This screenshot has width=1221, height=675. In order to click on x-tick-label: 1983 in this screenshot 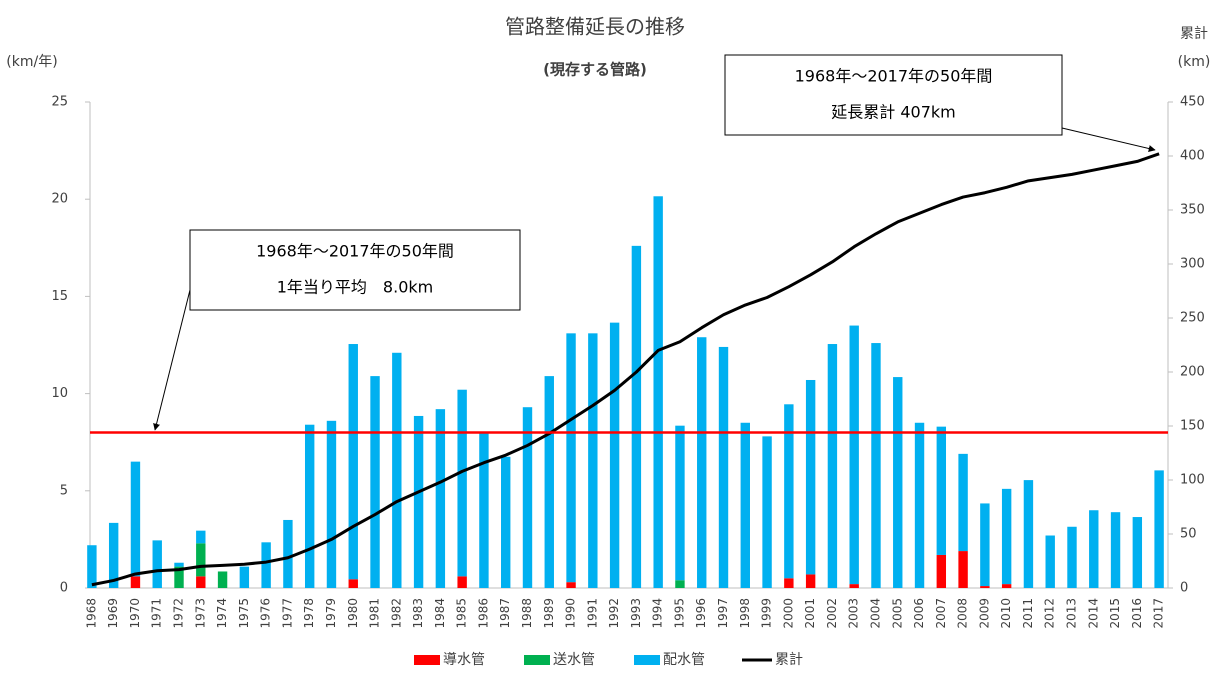, I will do `click(418, 613)`.